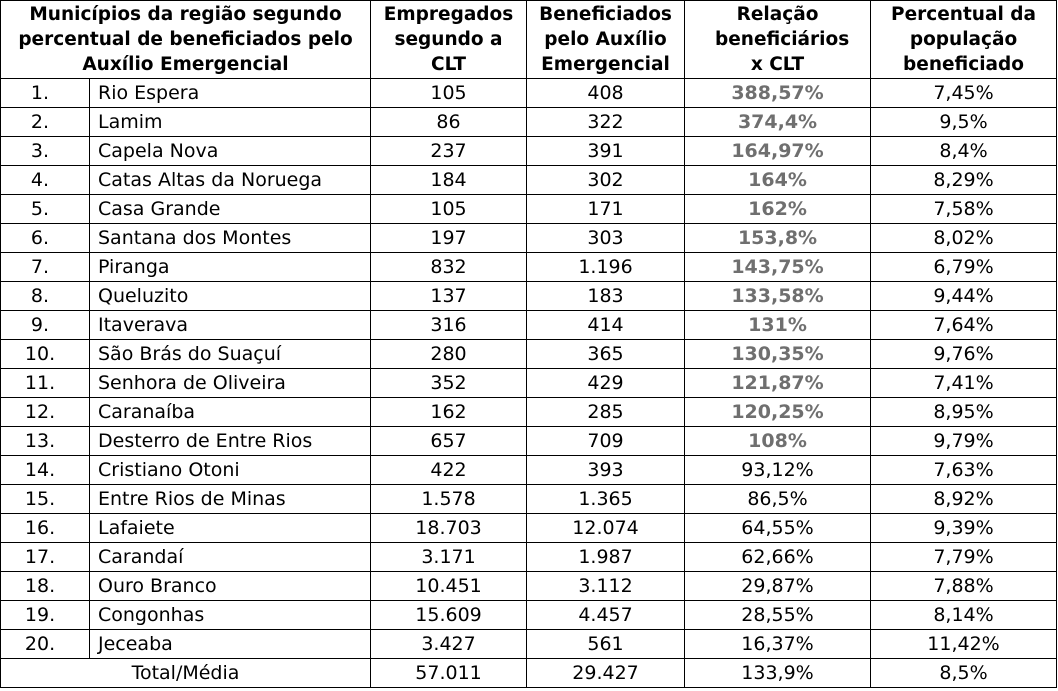  Describe the element at coordinates (449, 528) in the screenshot. I see `cell-empregados-clt: 18.703` at that location.